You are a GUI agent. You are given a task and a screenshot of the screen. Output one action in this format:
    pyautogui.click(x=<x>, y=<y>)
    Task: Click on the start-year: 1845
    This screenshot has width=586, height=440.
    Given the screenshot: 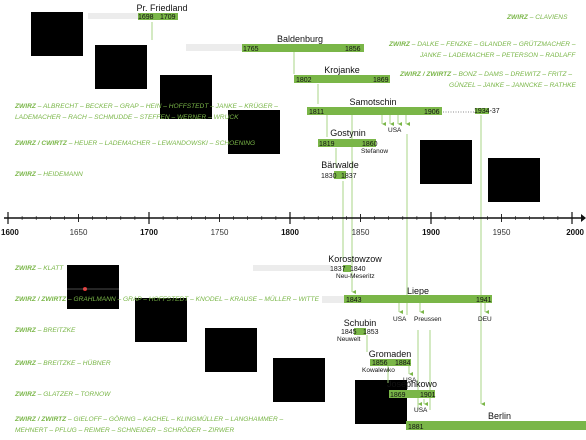 What is the action you would take?
    pyautogui.click(x=349, y=332)
    